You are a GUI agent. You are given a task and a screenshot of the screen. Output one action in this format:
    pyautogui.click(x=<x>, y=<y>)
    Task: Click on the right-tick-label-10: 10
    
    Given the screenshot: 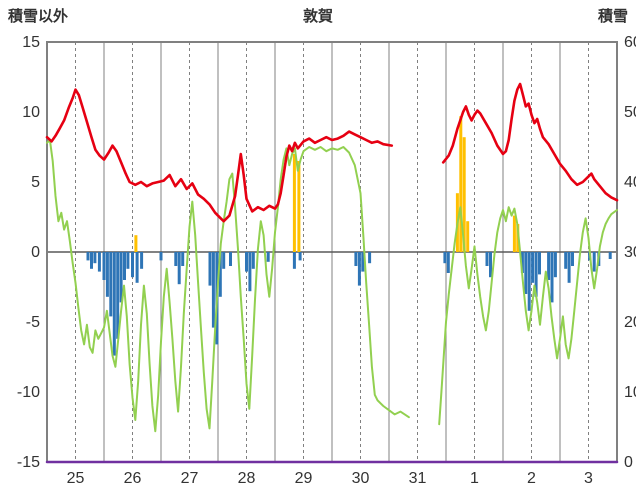 What is the action you would take?
    pyautogui.click(x=630, y=392)
    